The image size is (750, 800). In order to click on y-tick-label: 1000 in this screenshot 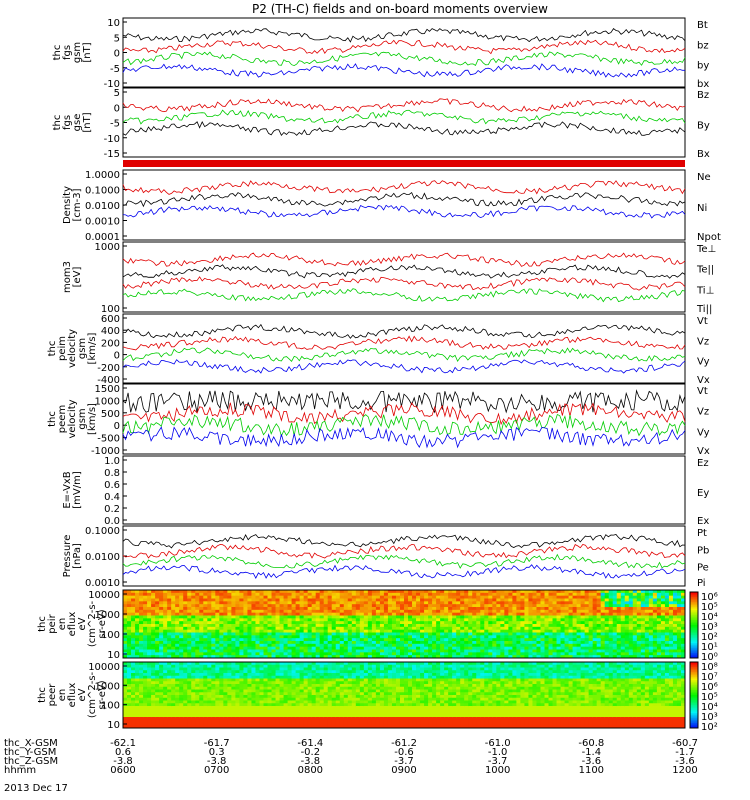, I will do `click(107, 615)`.